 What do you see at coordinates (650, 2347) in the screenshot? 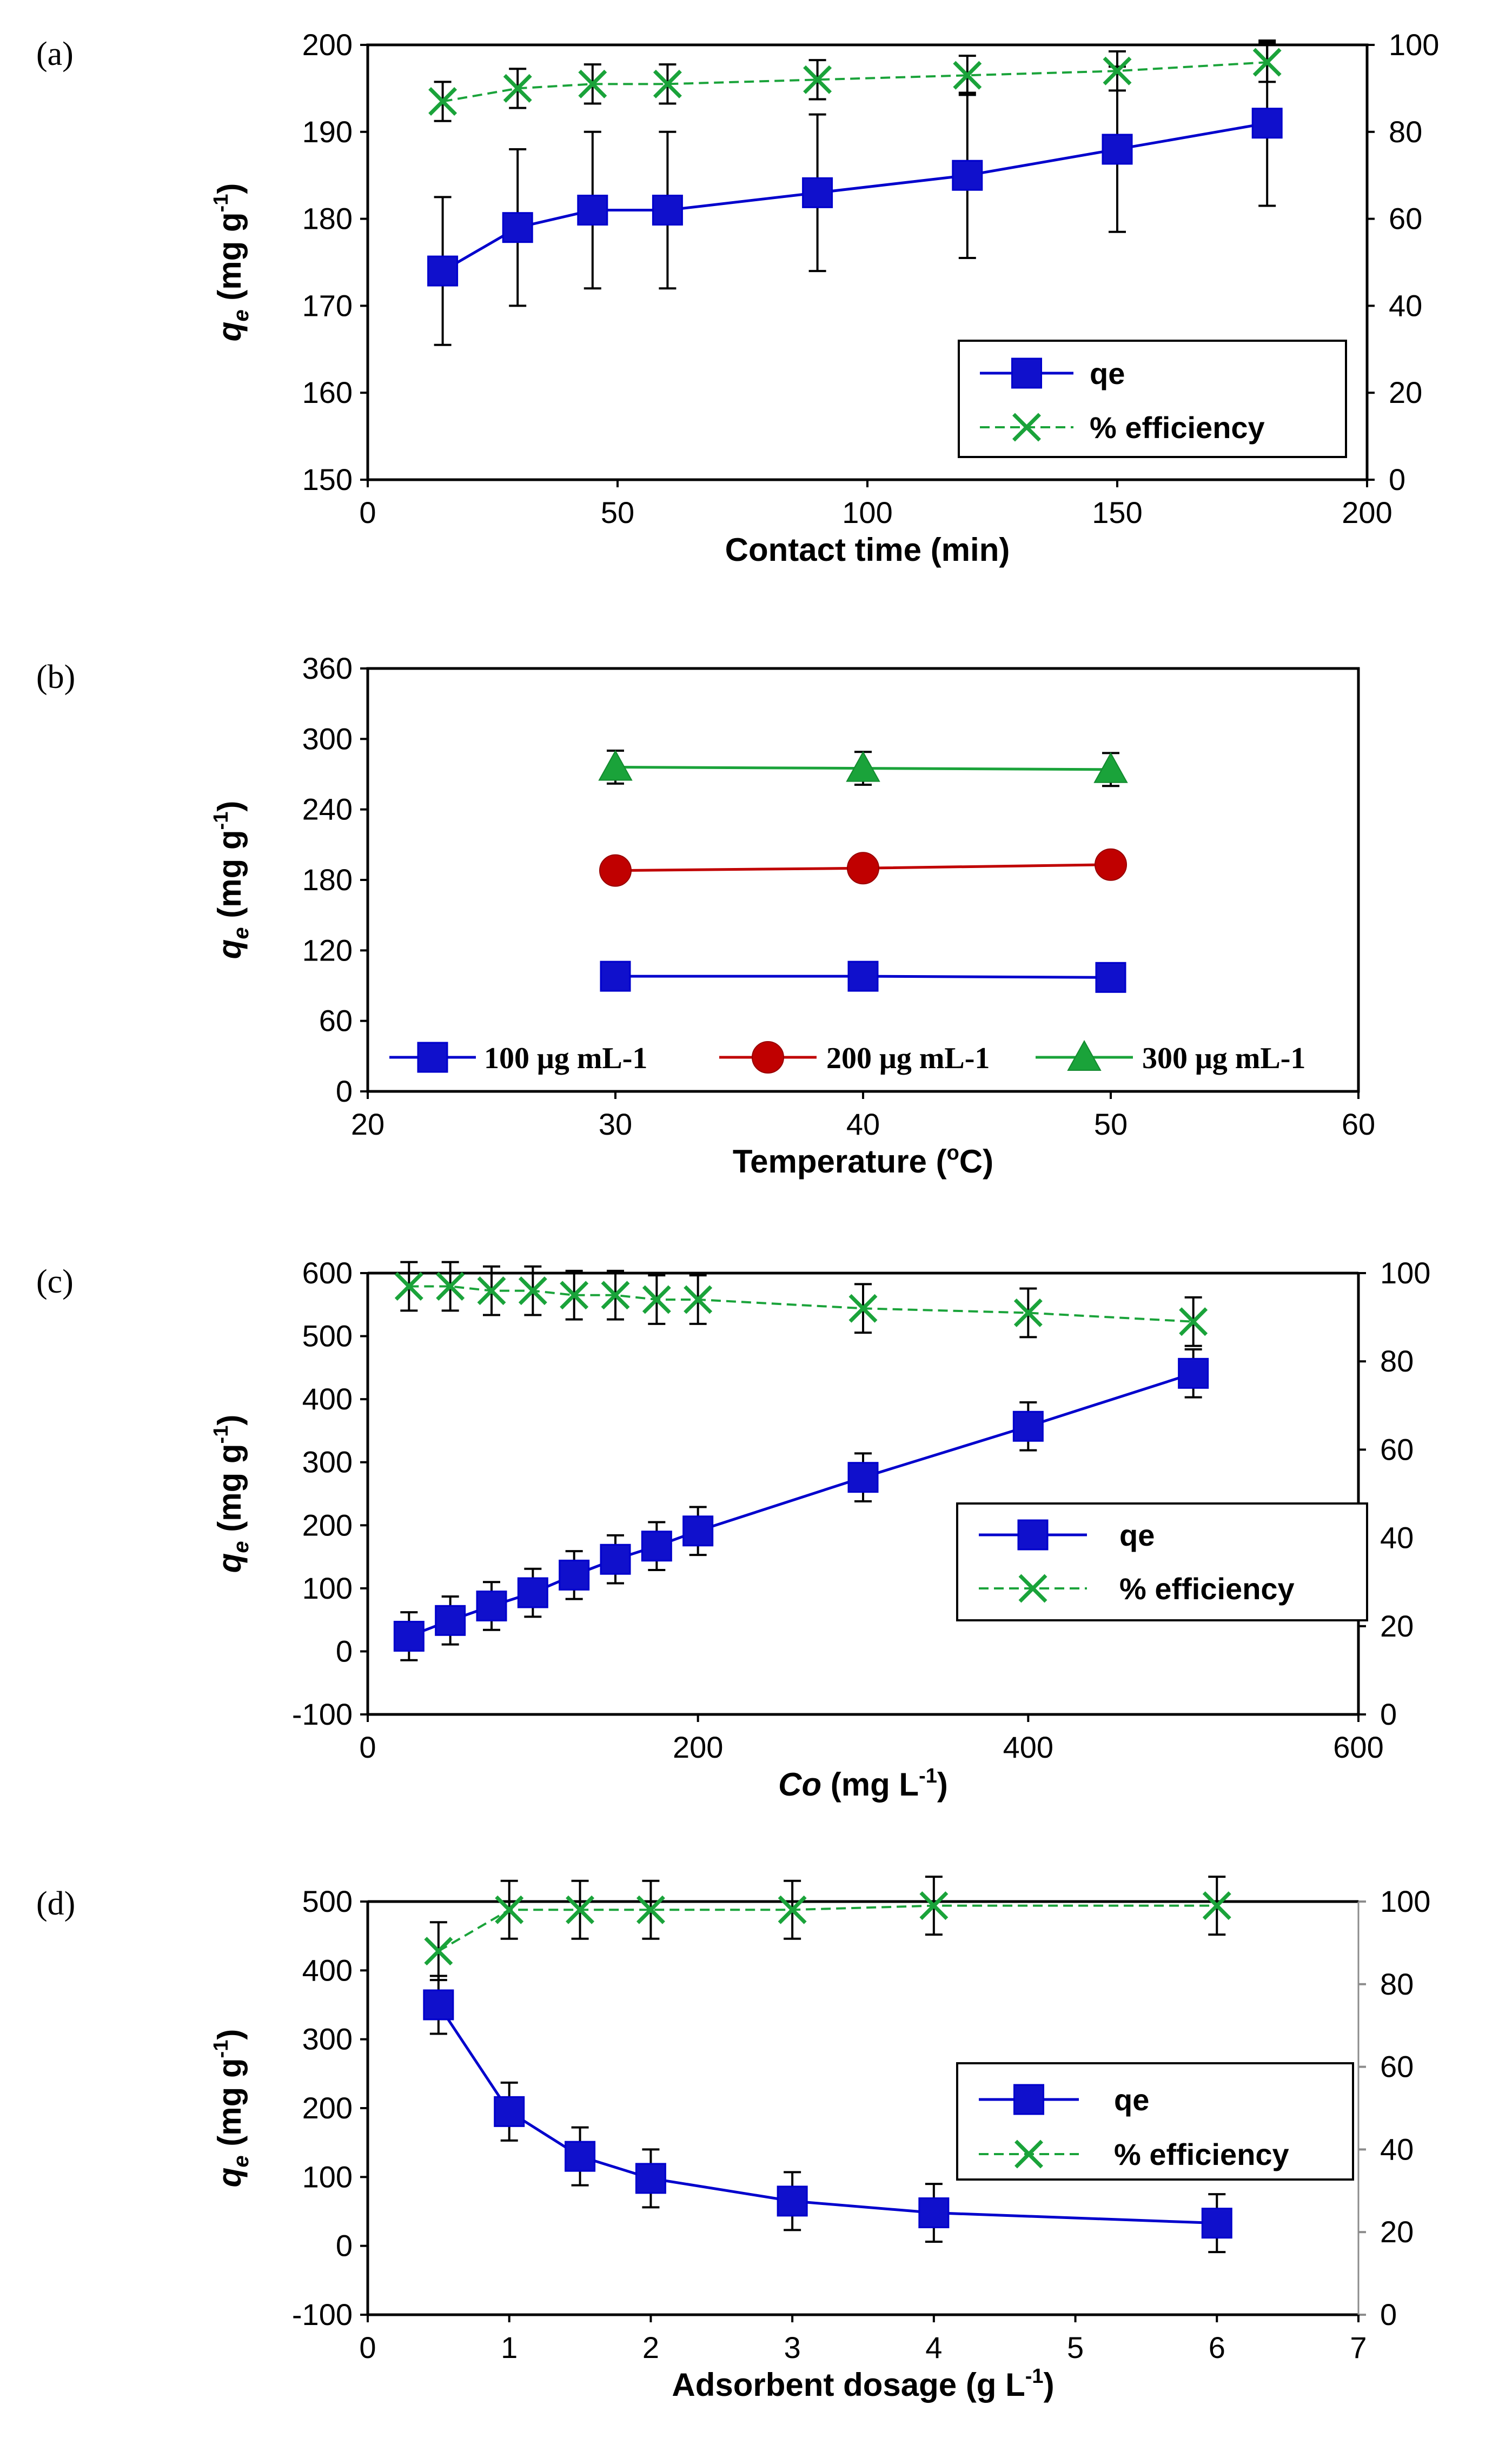
I see `x-tick-label: 2` at bounding box center [650, 2347].